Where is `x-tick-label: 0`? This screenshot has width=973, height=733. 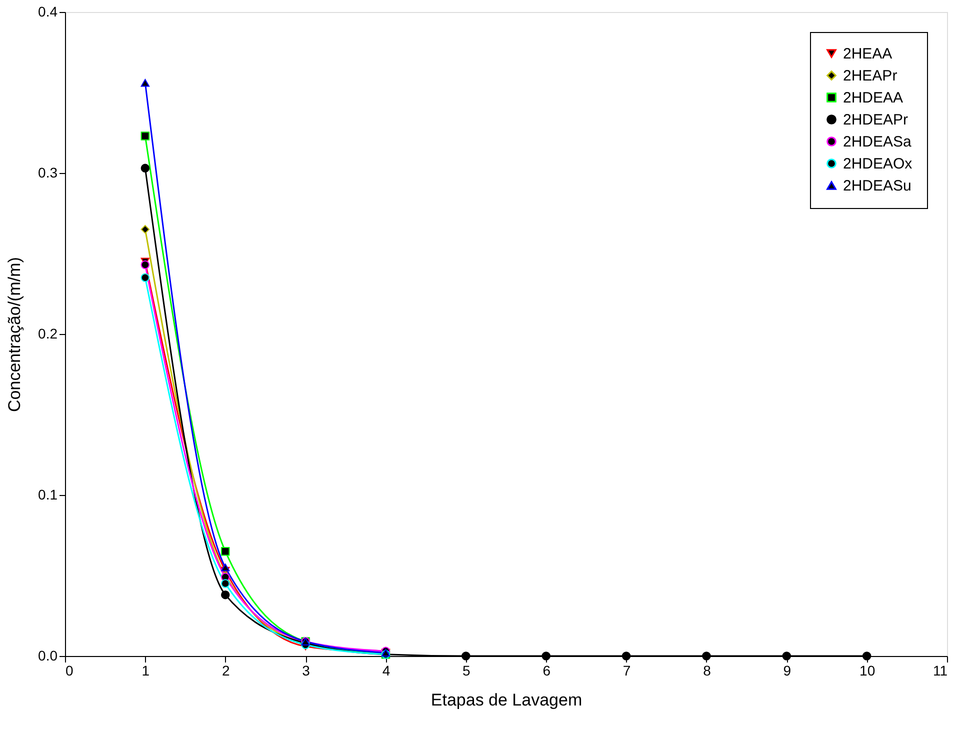 x-tick-label: 0 is located at coordinates (70, 670).